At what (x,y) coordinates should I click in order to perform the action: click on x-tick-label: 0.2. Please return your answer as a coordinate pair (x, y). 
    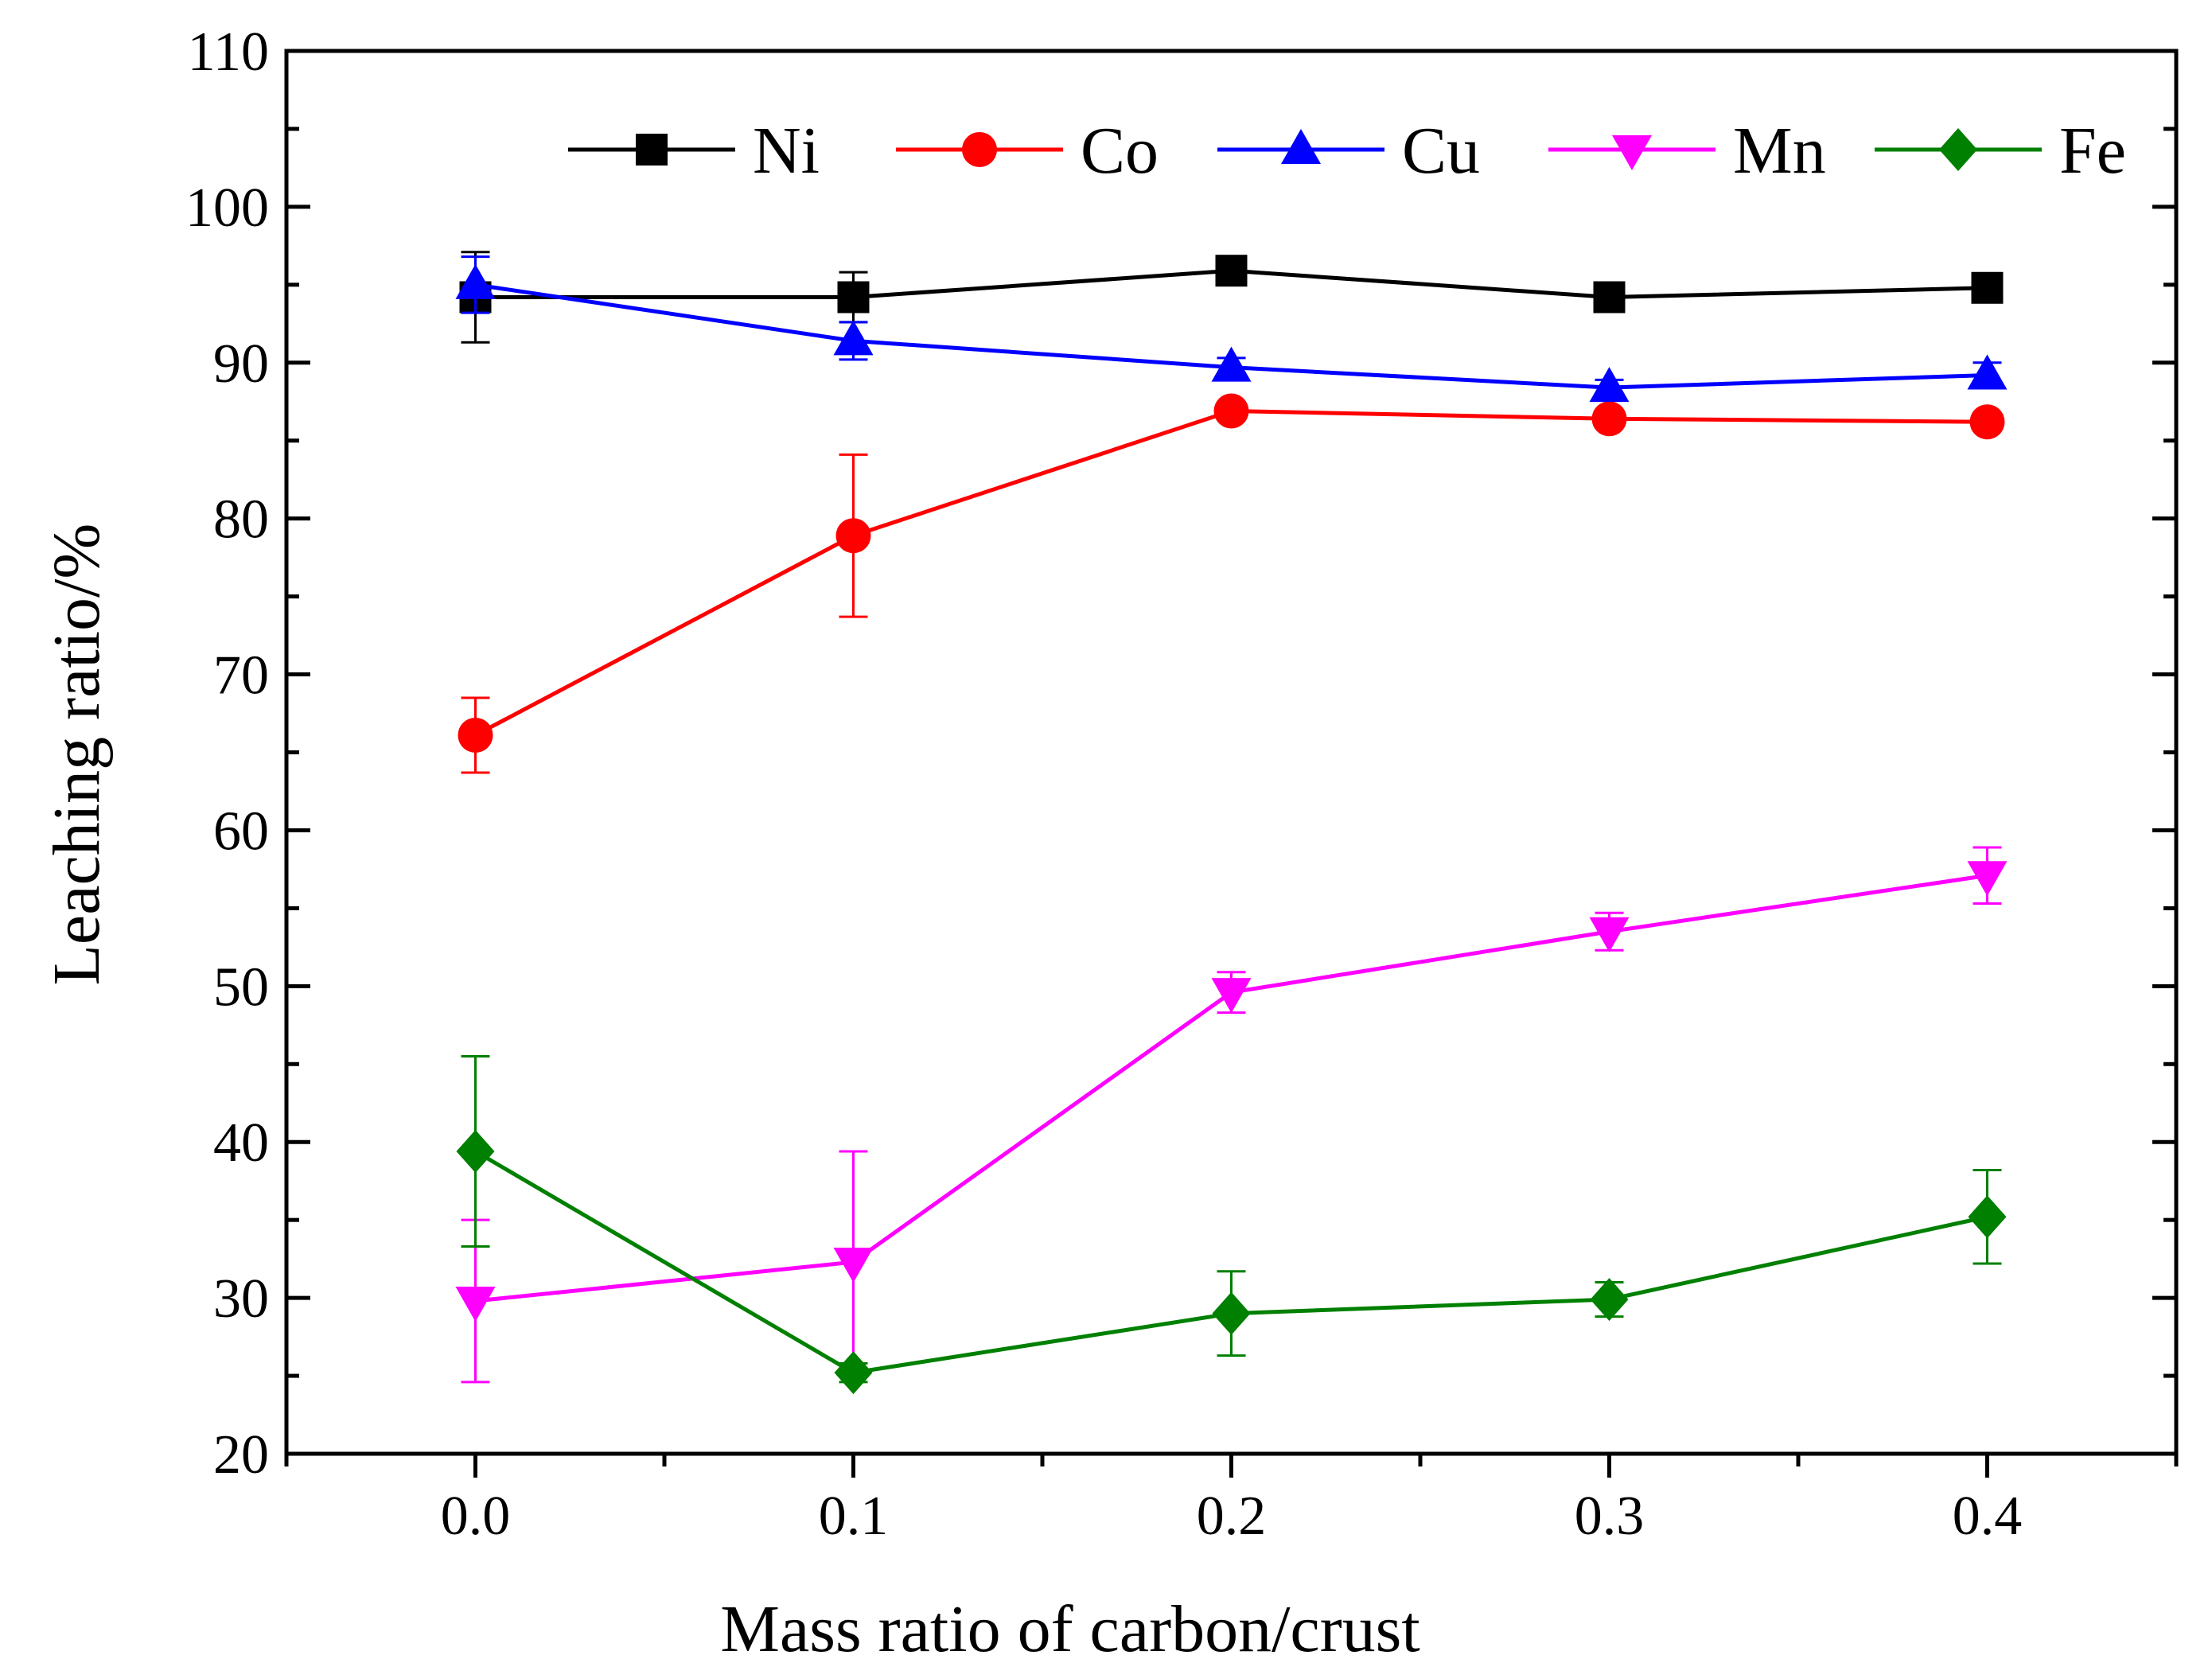
    Looking at the image, I should click on (1232, 1517).